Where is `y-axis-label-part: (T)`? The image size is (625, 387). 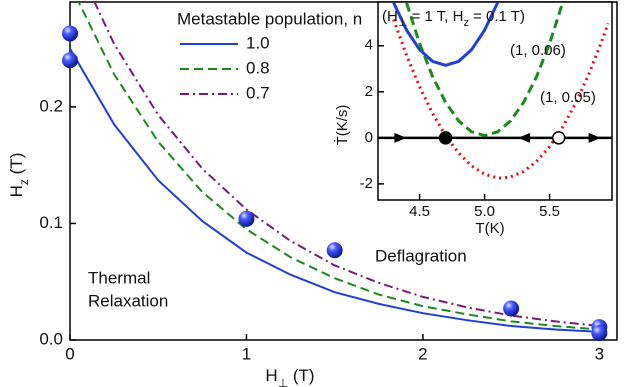 y-axis-label-part: (T) is located at coordinates (16, 166).